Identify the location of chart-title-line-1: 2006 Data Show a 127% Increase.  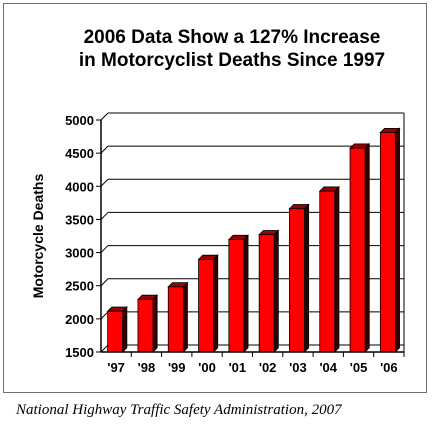
(232, 37).